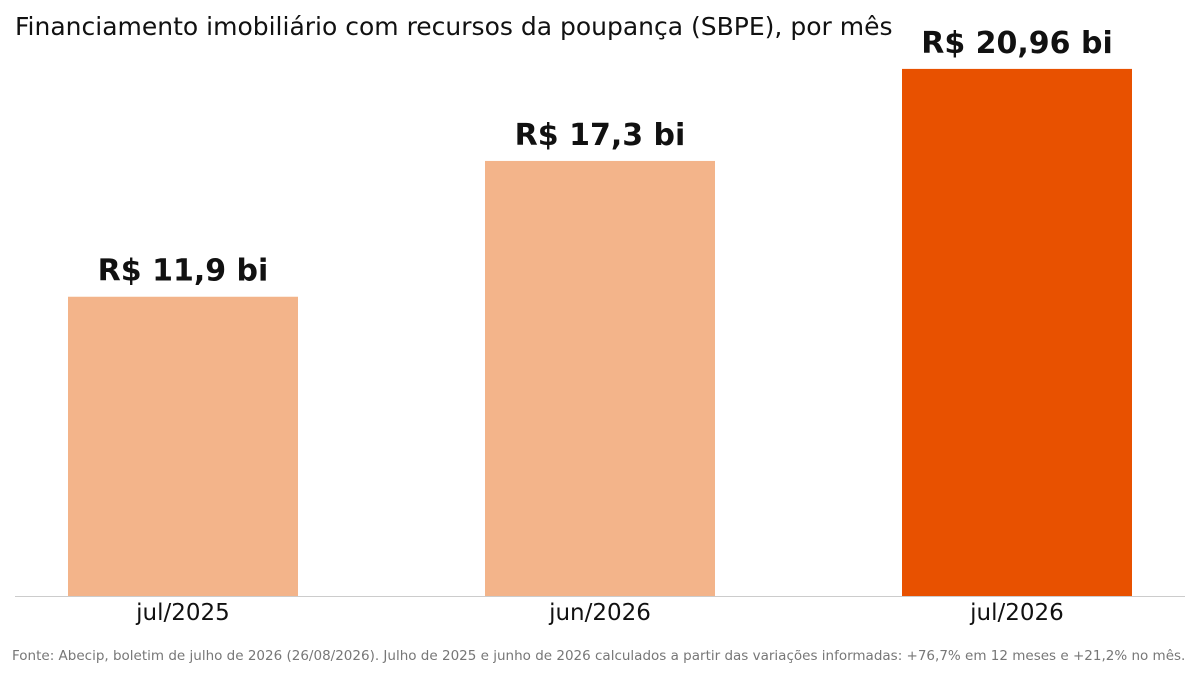 This screenshot has width=1200, height=675. I want to click on bar-value-label: R$ 17,3 bi, so click(600, 135).